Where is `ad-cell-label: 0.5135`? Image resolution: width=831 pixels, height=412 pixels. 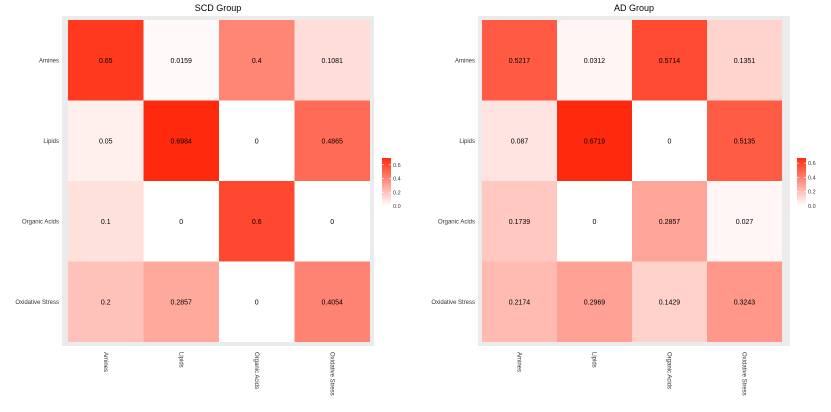
ad-cell-label: 0.5135 is located at coordinates (745, 141).